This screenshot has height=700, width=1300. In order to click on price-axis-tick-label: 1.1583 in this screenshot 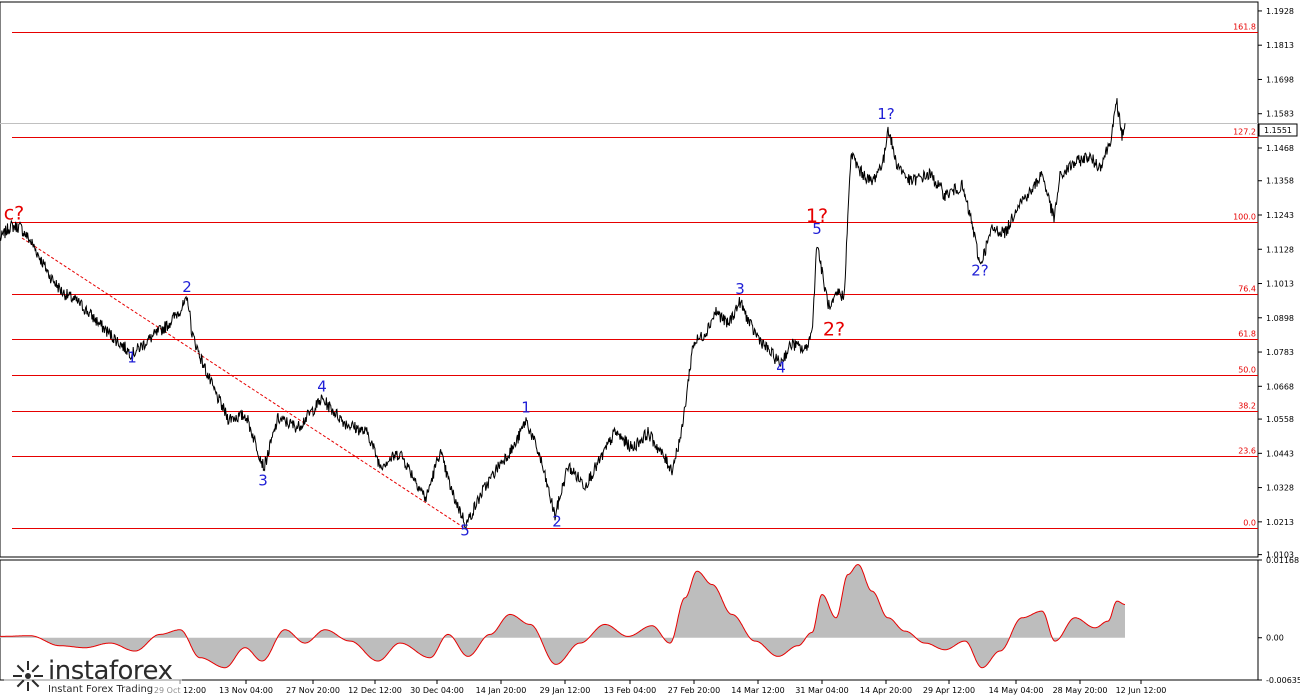, I will do `click(1280, 114)`.